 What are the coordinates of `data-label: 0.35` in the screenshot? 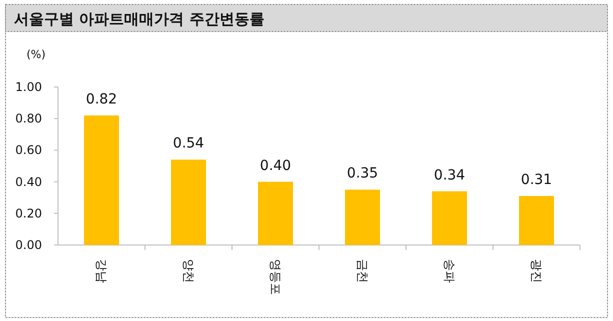 It's located at (362, 174).